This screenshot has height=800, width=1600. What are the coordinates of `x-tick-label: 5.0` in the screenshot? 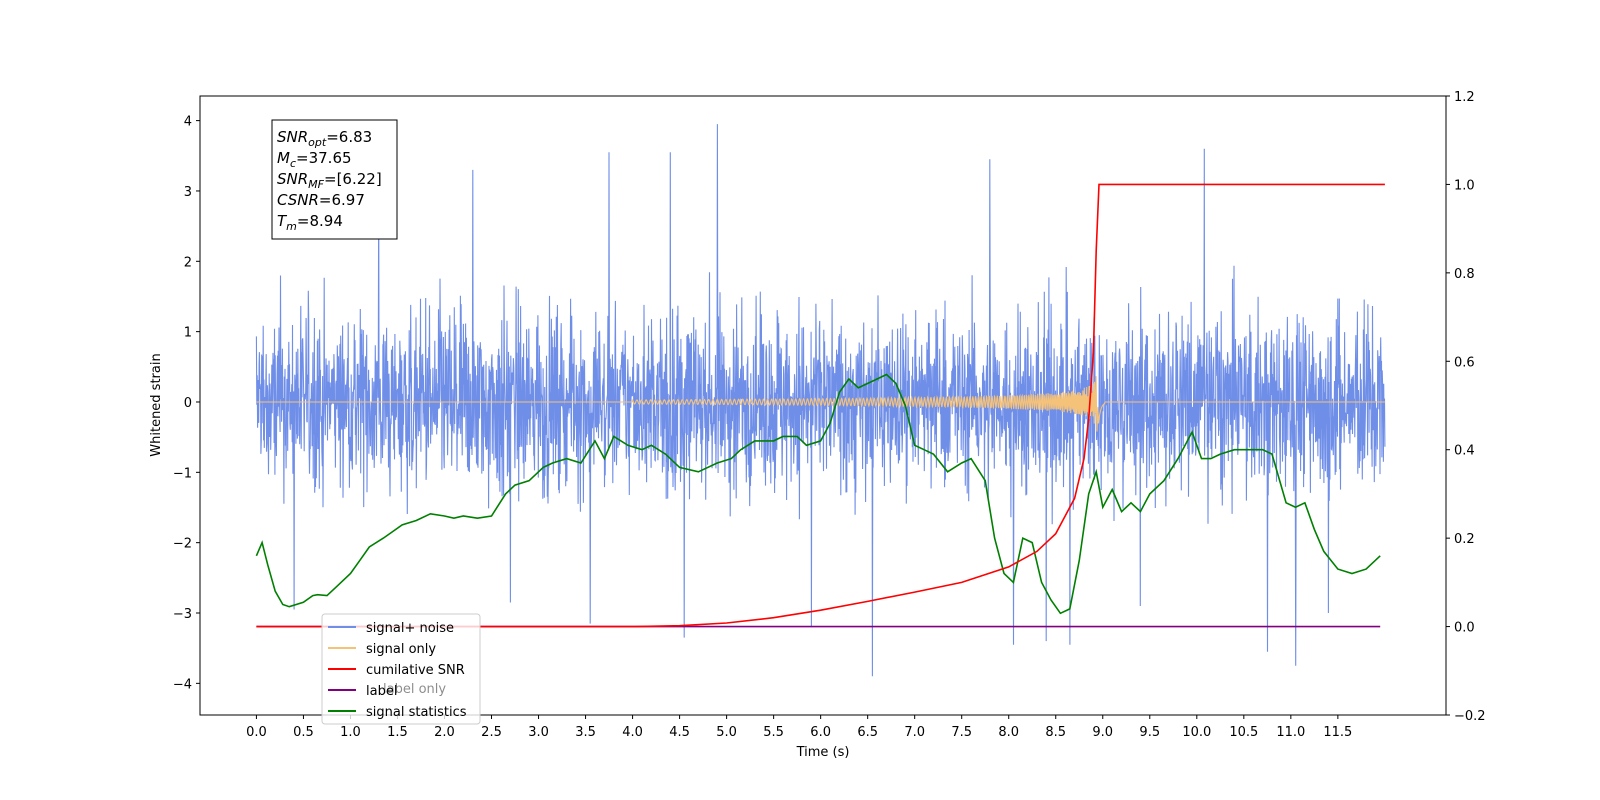 It's located at (726, 732).